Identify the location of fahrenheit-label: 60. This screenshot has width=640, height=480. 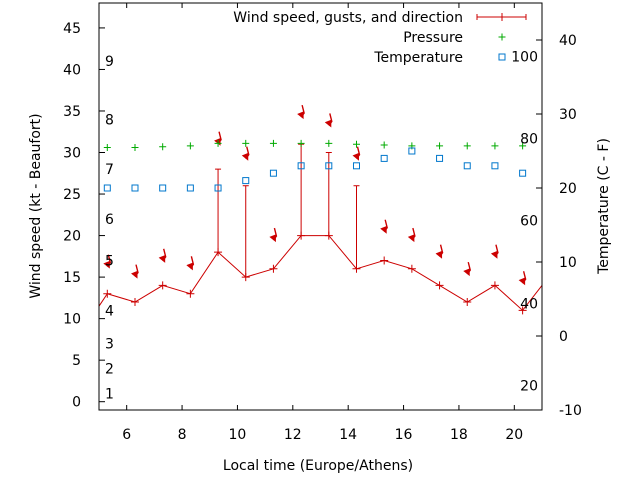
(529, 222).